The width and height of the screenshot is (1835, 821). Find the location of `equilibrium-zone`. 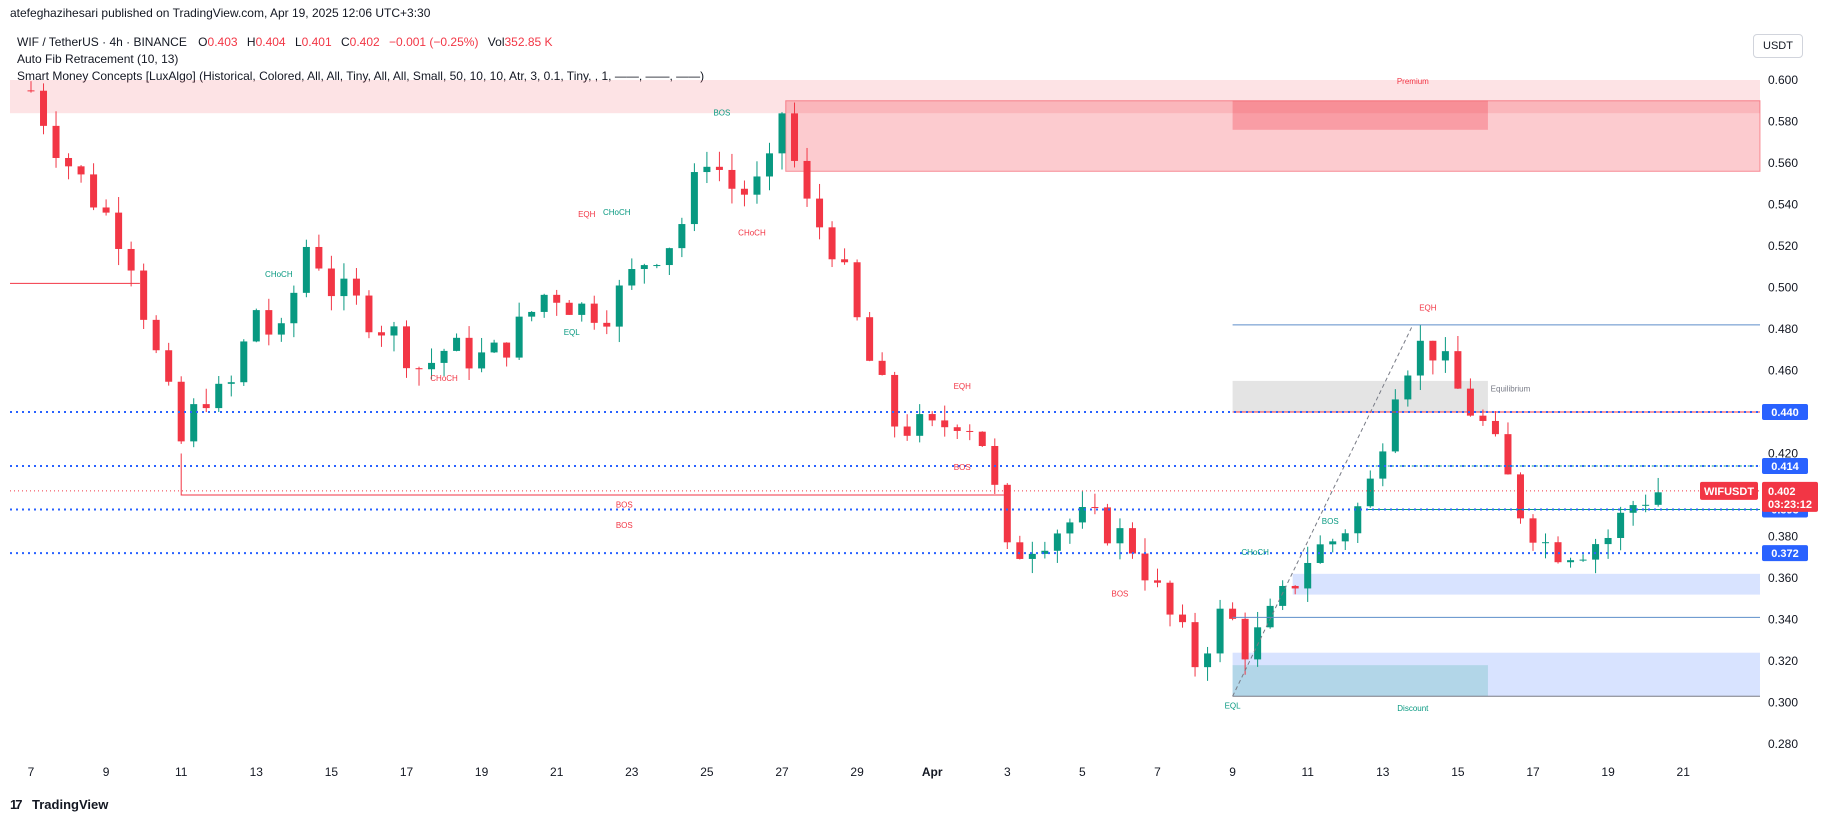

equilibrium-zone is located at coordinates (1360, 396).